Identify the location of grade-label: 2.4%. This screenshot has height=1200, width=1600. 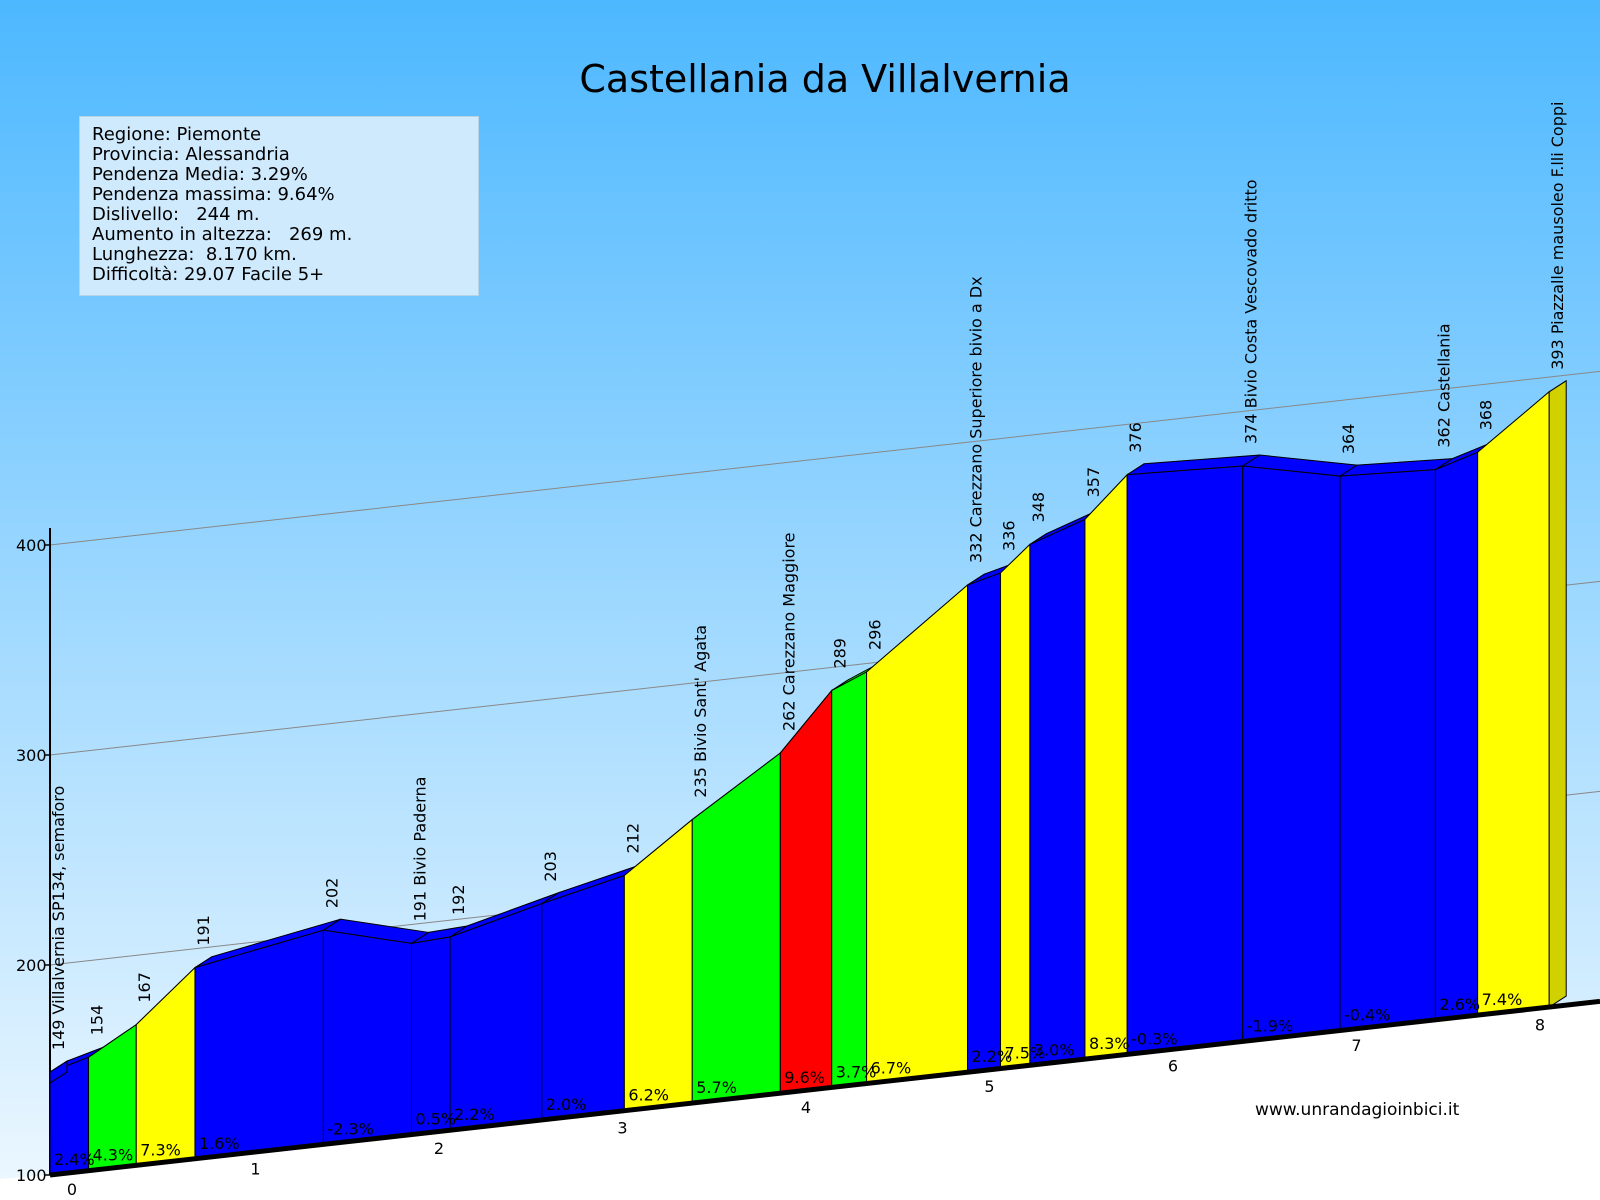
(74, 1159).